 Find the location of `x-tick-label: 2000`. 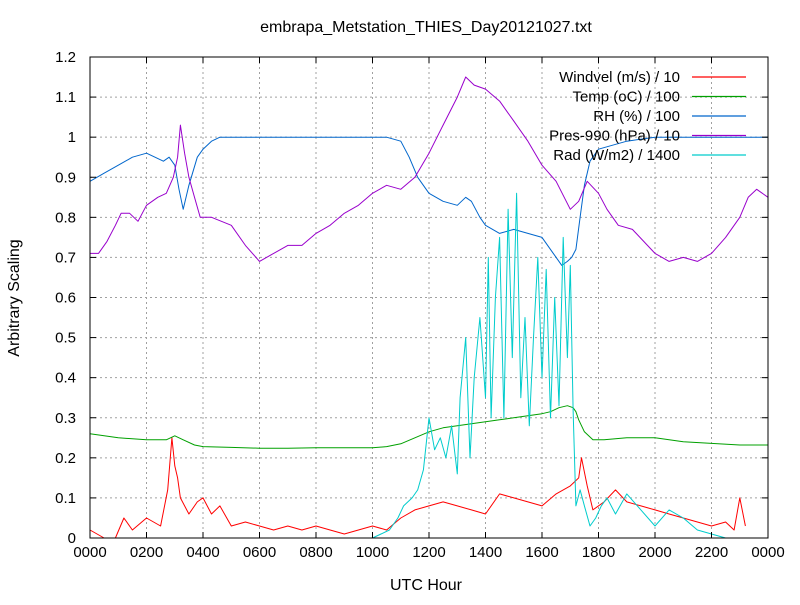

x-tick-label: 2000 is located at coordinates (654, 552).